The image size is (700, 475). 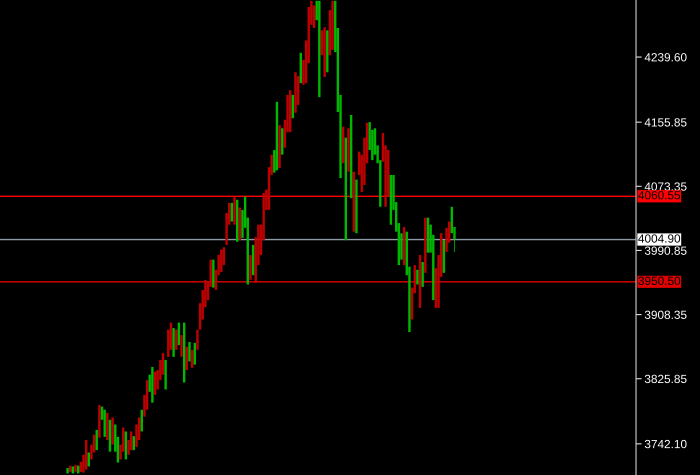 I want to click on ref-line-label: 4004.90, so click(x=659, y=238).